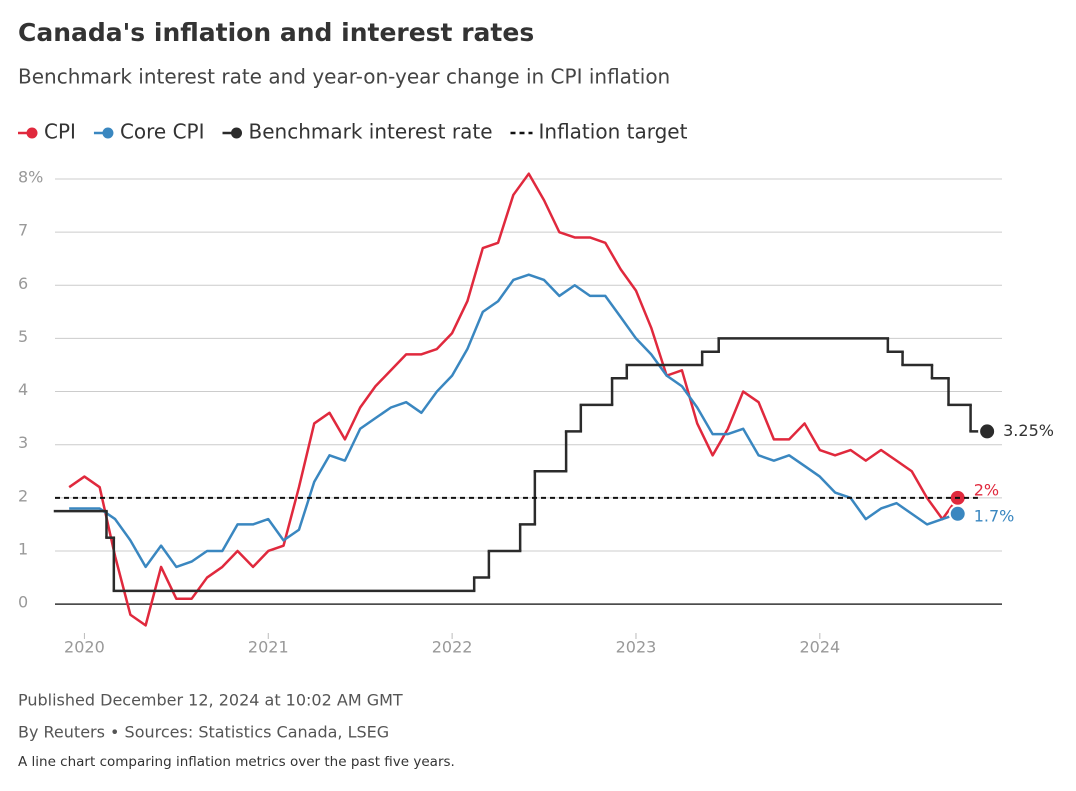 This screenshot has height=791, width=1076. Describe the element at coordinates (636, 647) in the screenshot. I see `x-tick-label: 2023` at that location.